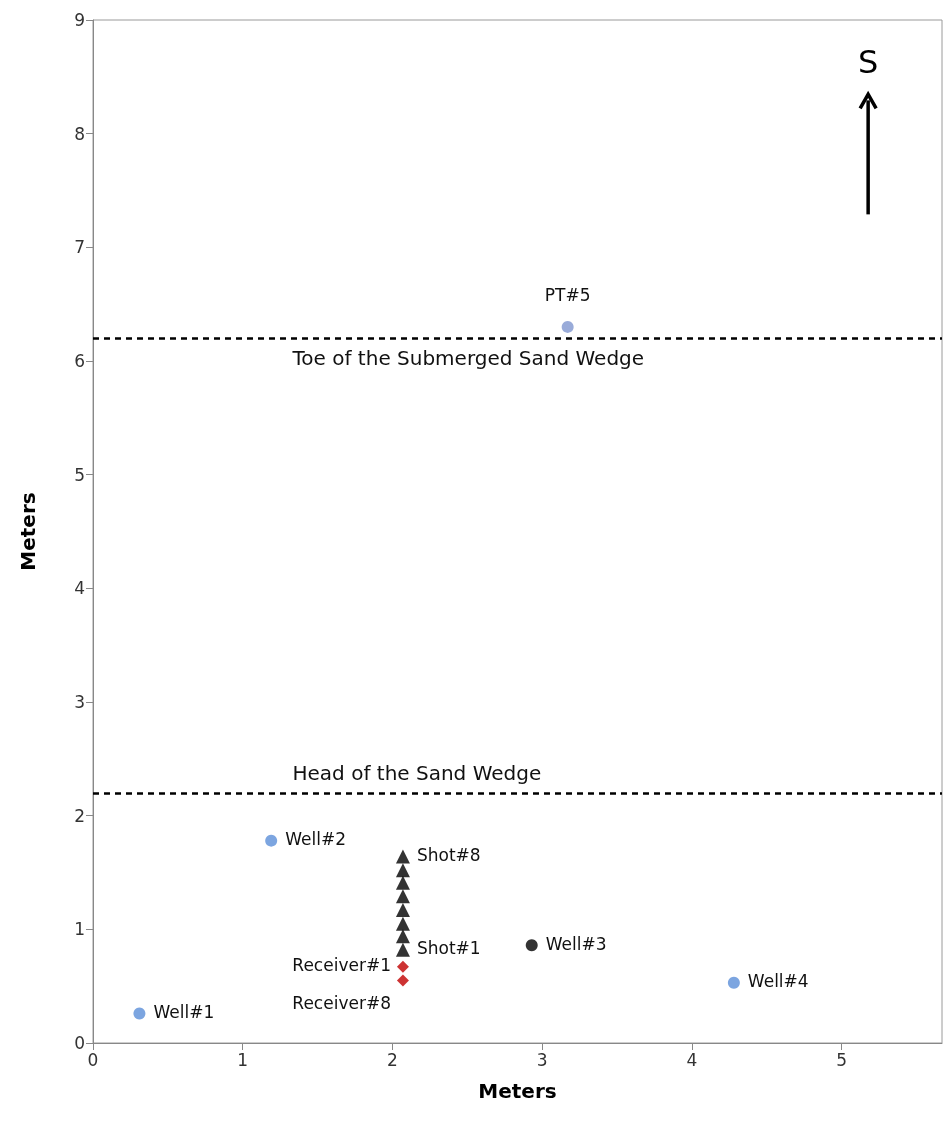  I want to click on x-tick-label: 2, so click(392, 1059).